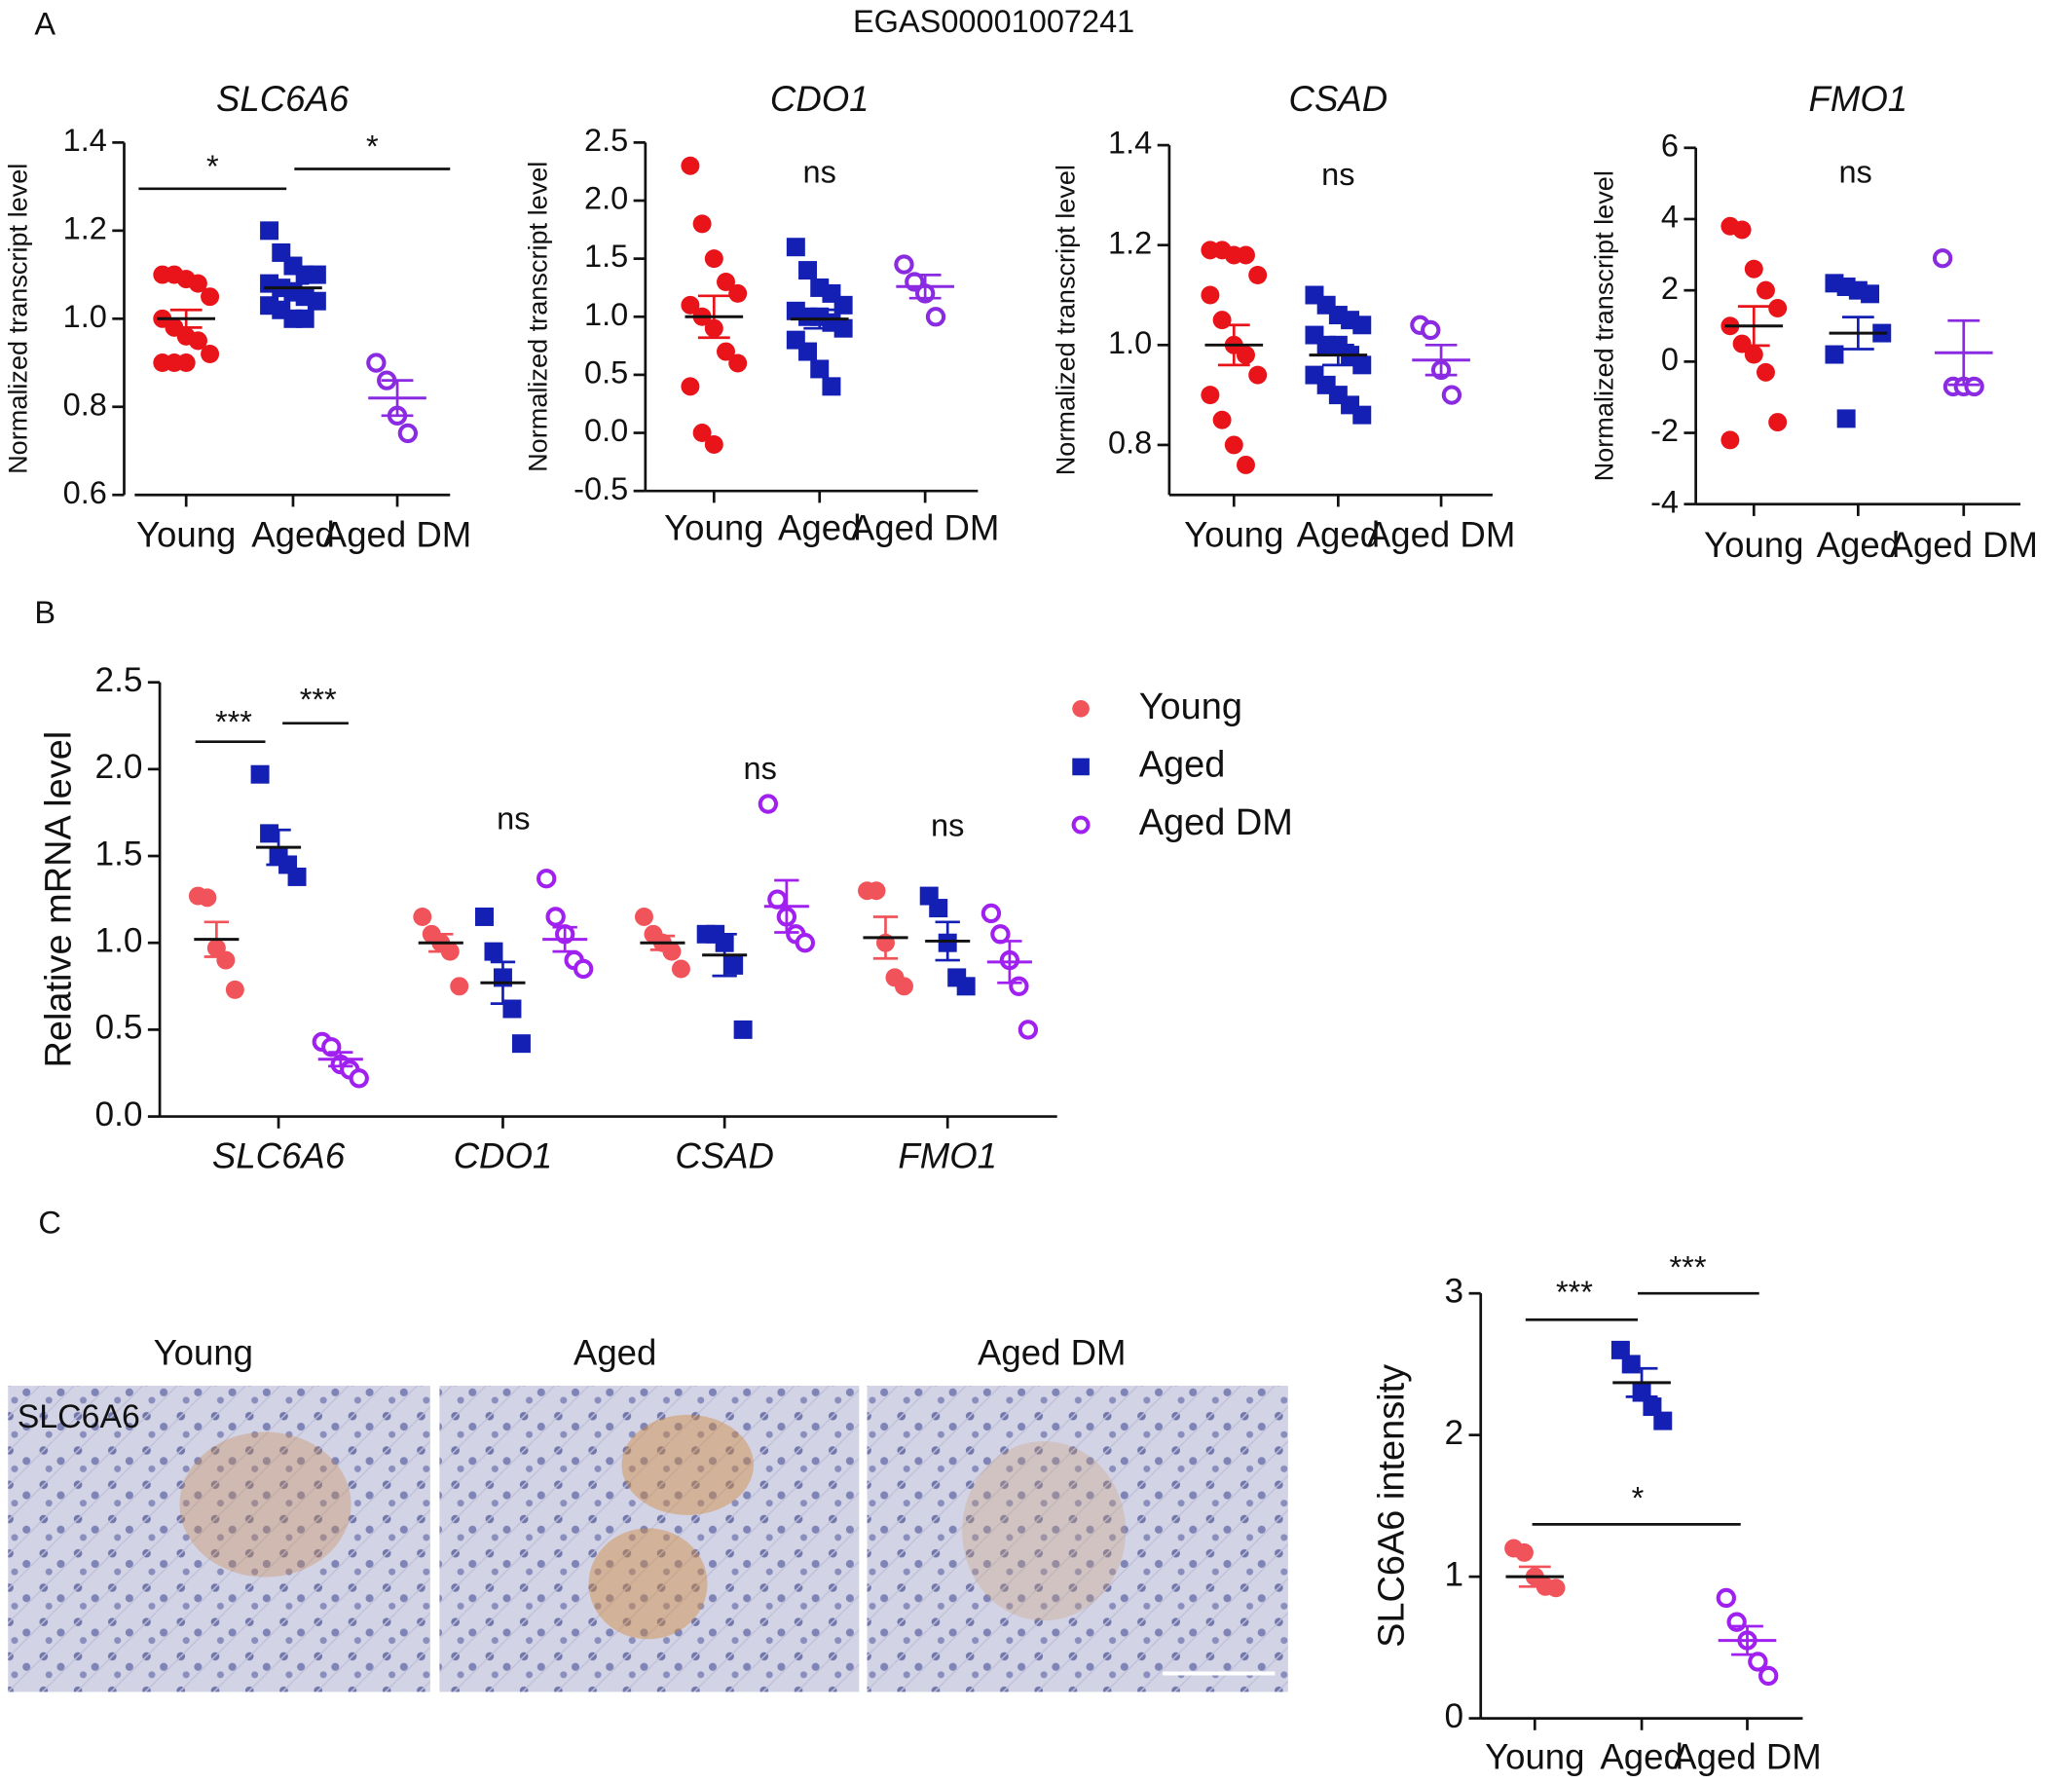  What do you see at coordinates (1454, 1433) in the screenshot?
I see `y-tick-label: 2` at bounding box center [1454, 1433].